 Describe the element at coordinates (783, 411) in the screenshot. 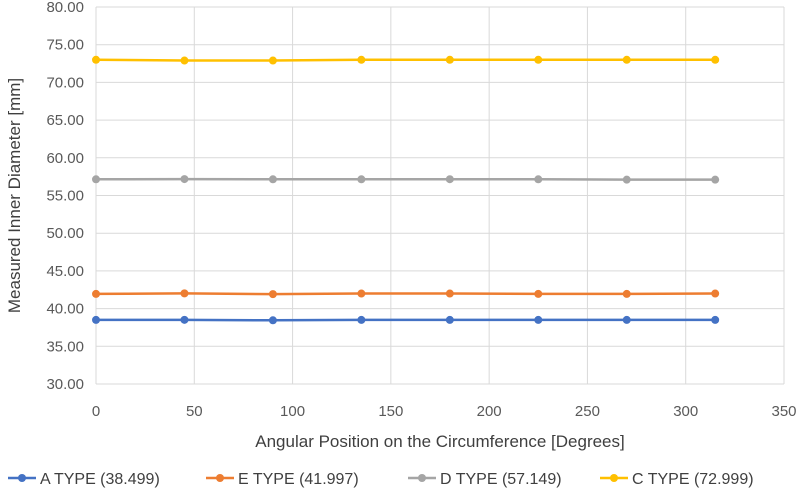

I see `x-tick-label: 350` at that location.